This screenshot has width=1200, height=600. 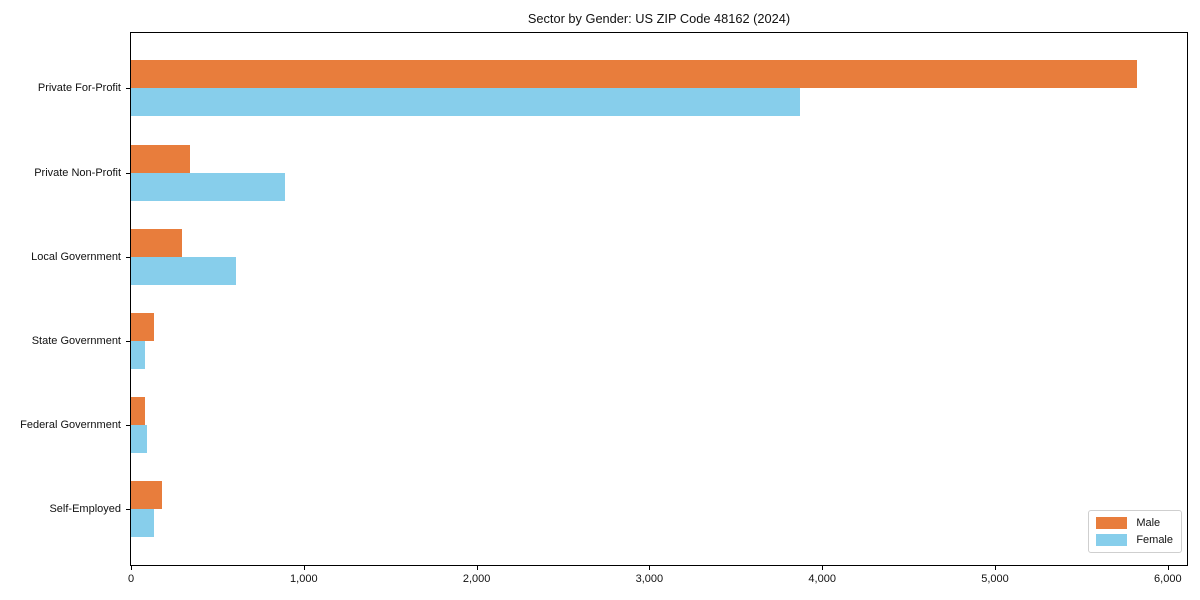 What do you see at coordinates (208, 186) in the screenshot?
I see `bar-female-private-non-profit` at bounding box center [208, 186].